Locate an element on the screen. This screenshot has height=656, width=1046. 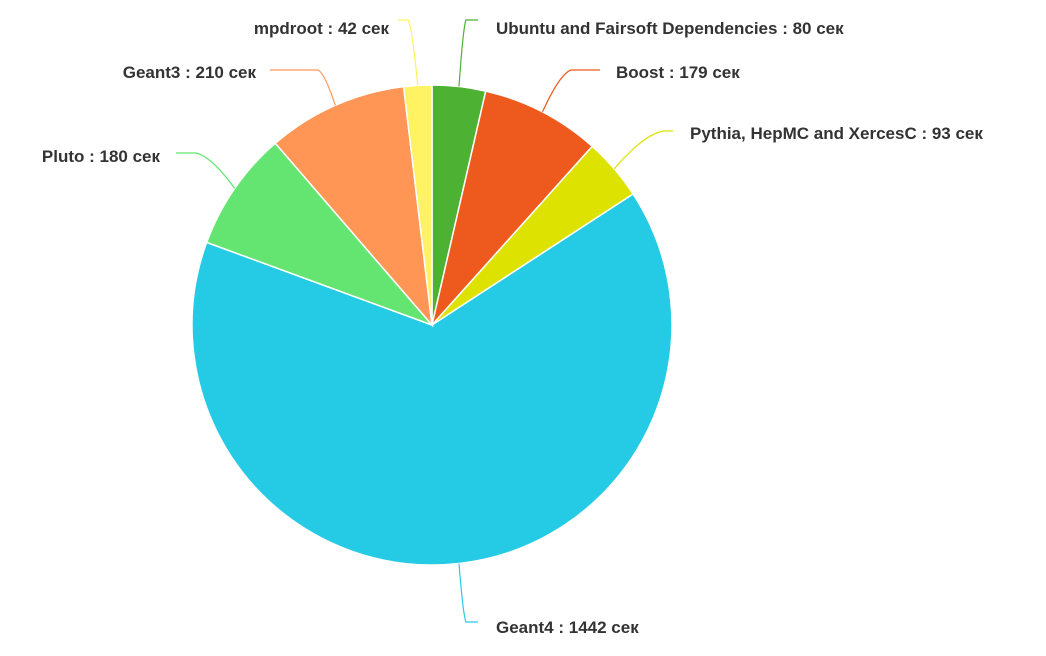
leader-line-mpdroot is located at coordinates (408, 52).